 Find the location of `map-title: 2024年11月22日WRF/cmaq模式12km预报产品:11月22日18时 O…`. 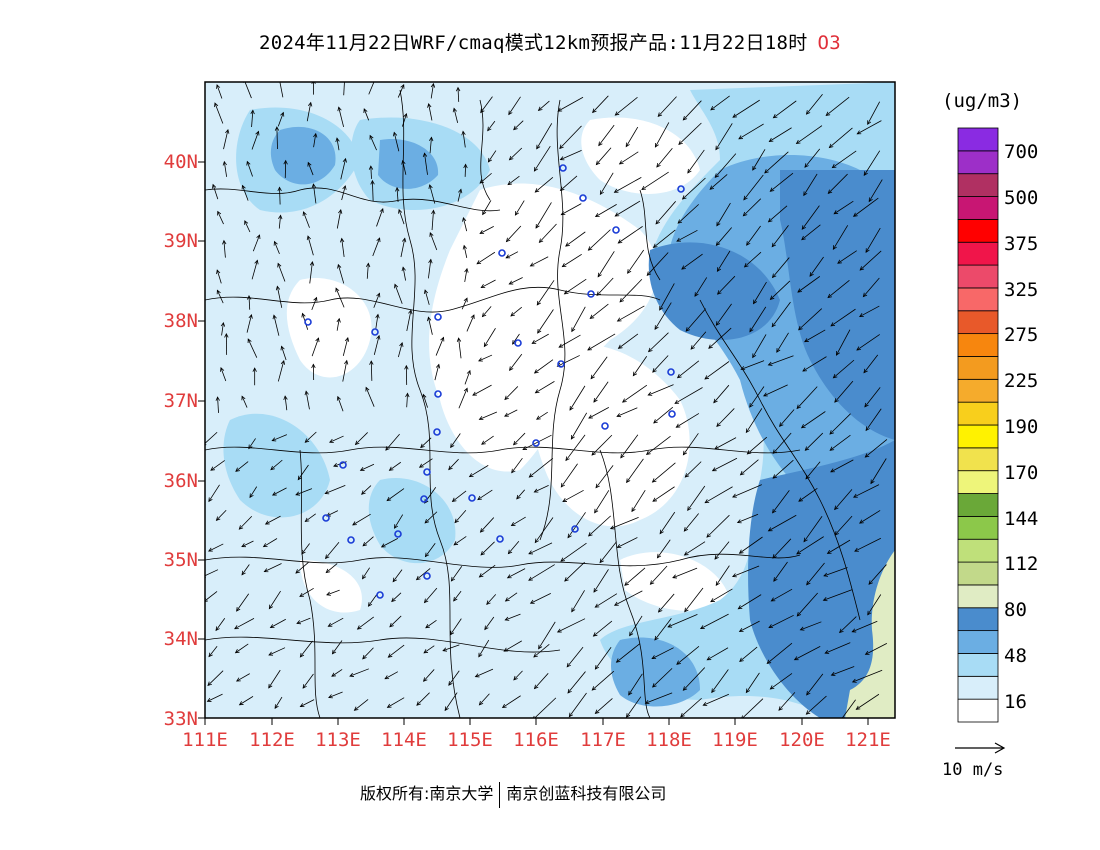

map-title: 2024年11月22日WRF/cmaq模式12km预报产品:11月22日18时 O… is located at coordinates (550, 41).